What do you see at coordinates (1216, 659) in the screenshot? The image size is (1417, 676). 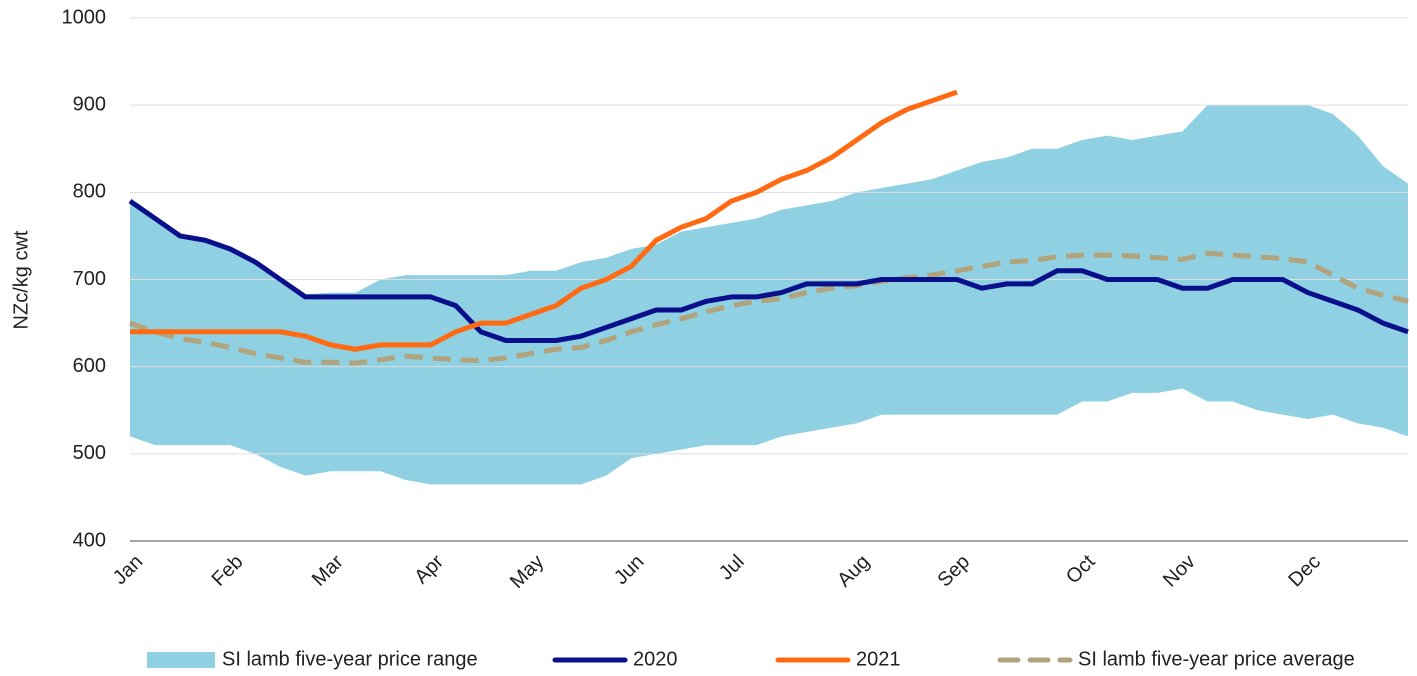 I see `legend-label: SI lamb five-year price average` at bounding box center [1216, 659].